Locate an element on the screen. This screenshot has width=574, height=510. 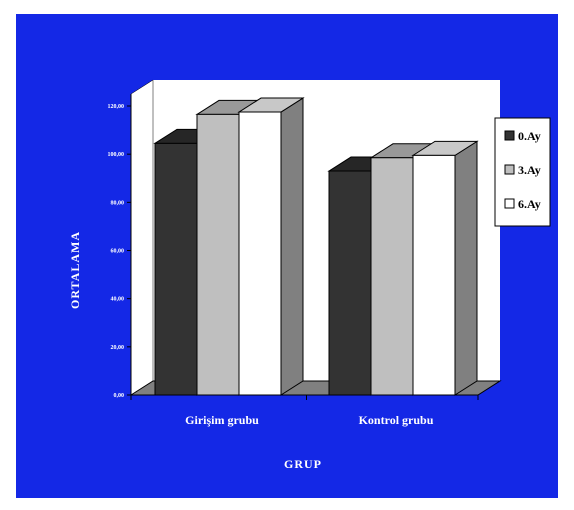
legend-label: 3.Ay is located at coordinates (529, 170).